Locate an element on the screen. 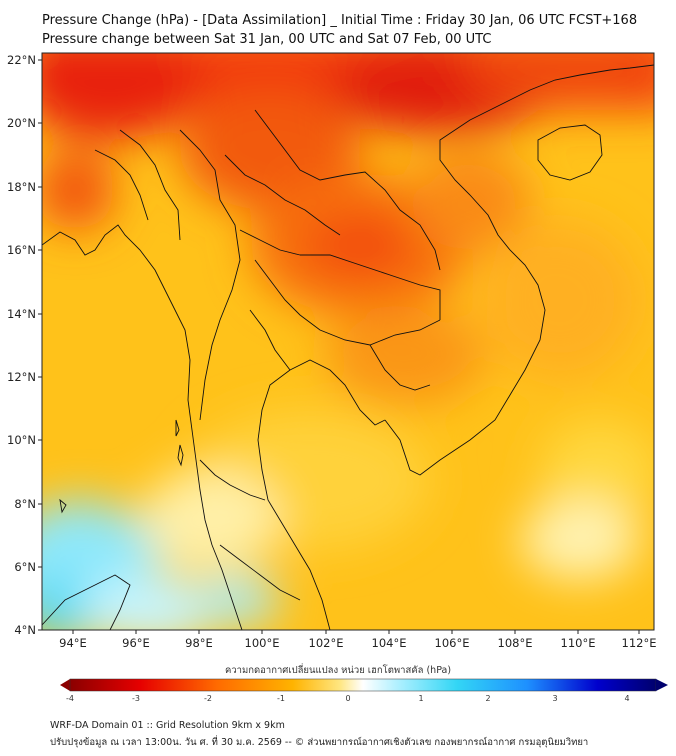  lon-label-102e: 102°E is located at coordinates (326, 643).